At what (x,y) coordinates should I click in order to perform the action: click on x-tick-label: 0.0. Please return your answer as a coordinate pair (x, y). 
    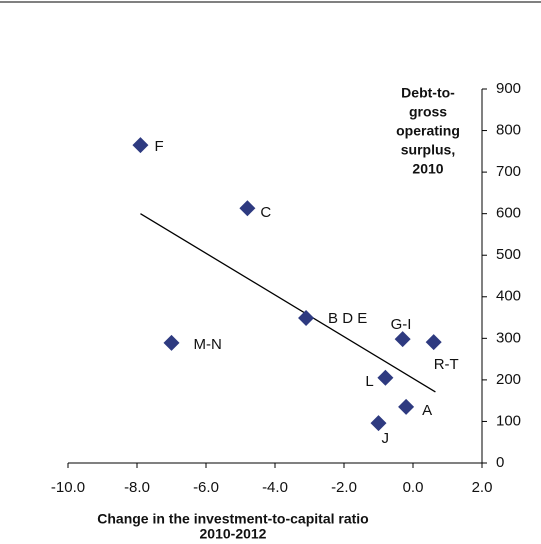
    Looking at the image, I should click on (413, 487).